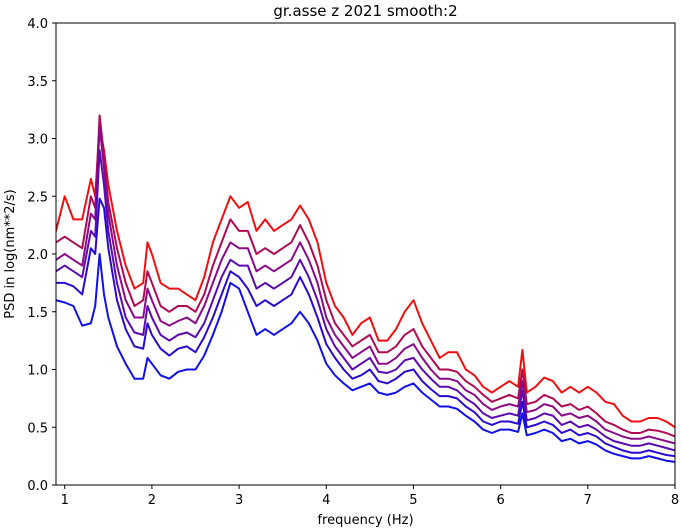 Image resolution: width=682 pixels, height=531 pixels. Describe the element at coordinates (326, 500) in the screenshot. I see `x-tick-label: 4` at that location.